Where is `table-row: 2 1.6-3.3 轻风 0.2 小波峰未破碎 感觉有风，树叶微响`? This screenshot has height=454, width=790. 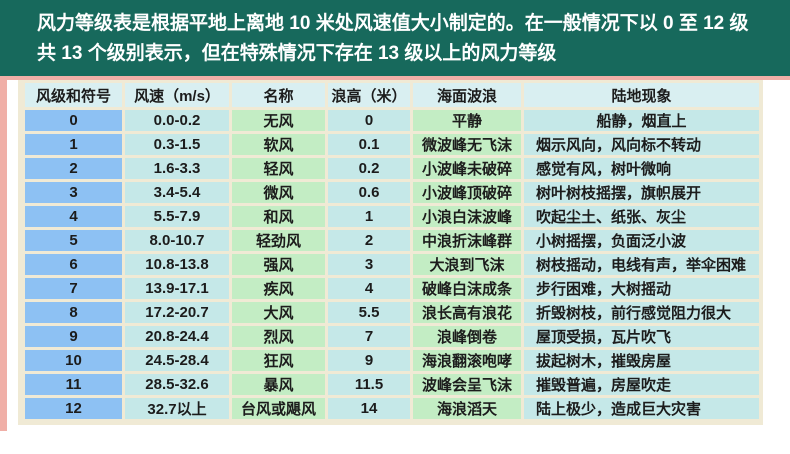 table-row: 2 1.6-3.3 轻风 0.2 小波峰未破碎 感觉有风，树叶微响 is located at coordinates (392, 168).